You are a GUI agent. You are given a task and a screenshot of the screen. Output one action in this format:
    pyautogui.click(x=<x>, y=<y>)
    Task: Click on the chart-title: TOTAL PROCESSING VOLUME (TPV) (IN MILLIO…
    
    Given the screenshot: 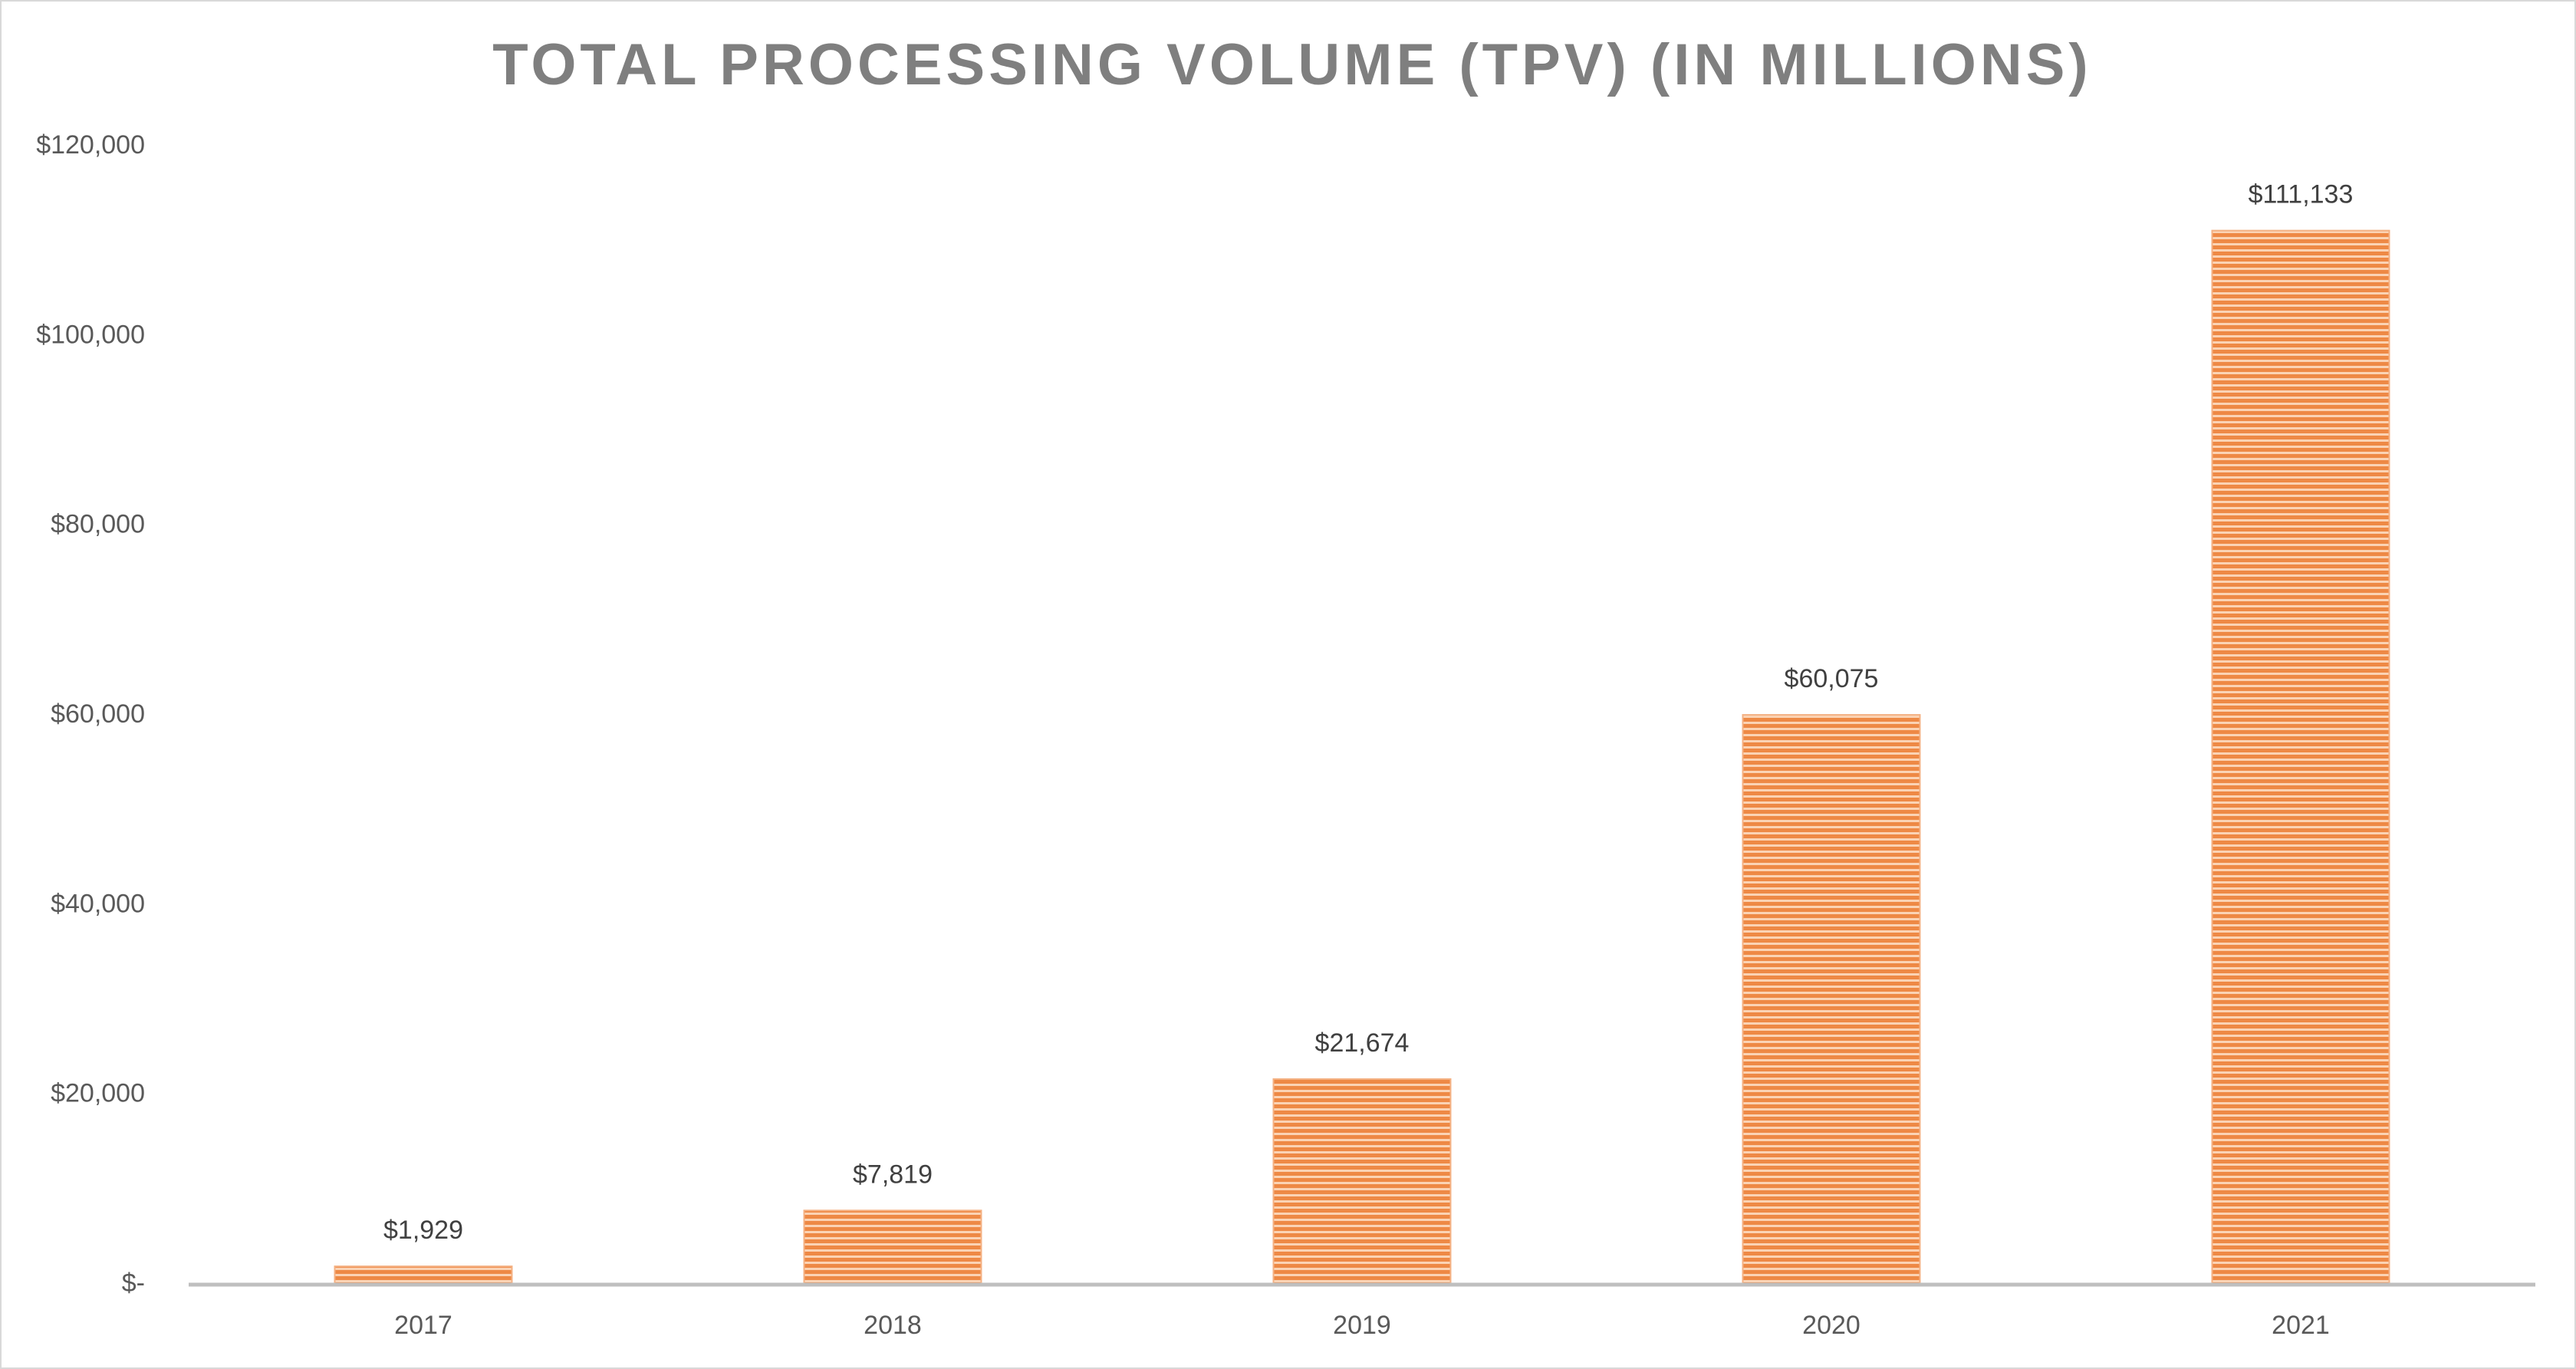 What is the action you would take?
    pyautogui.click(x=1291, y=64)
    